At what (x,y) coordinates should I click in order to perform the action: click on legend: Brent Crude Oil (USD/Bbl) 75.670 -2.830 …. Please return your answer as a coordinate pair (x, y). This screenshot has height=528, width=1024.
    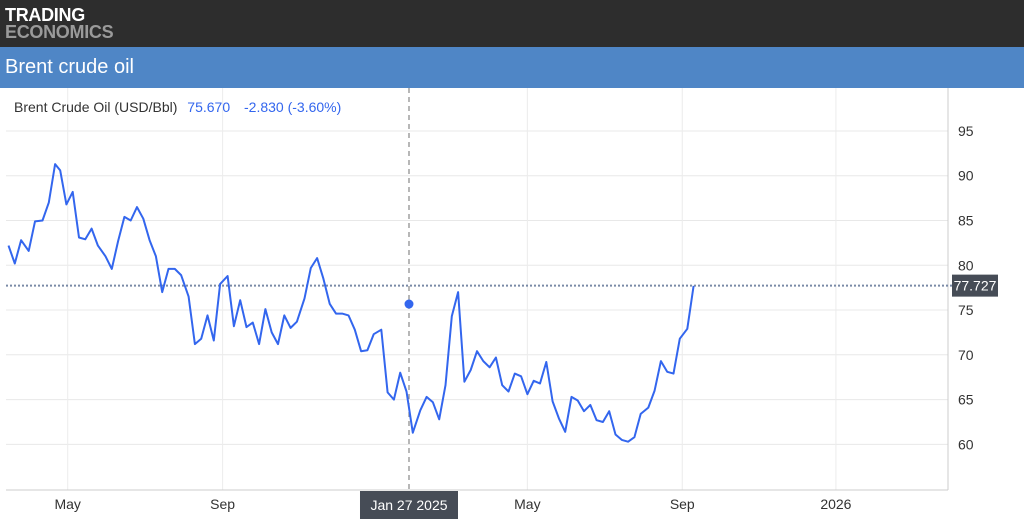
    Looking at the image, I should click on (177, 107).